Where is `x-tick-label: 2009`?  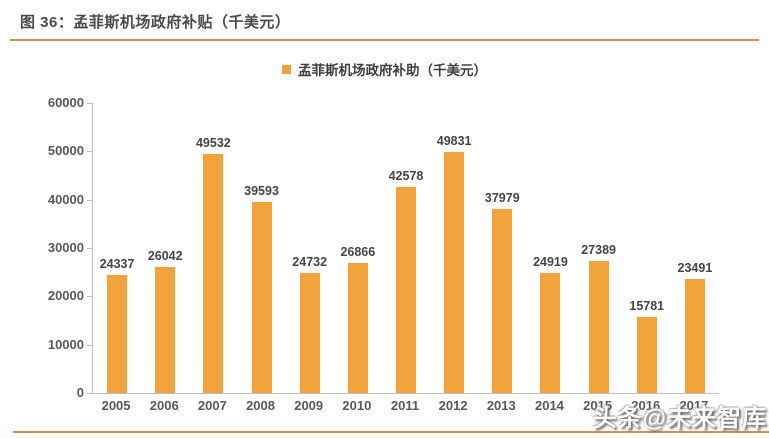
x-tick-label: 2009 is located at coordinates (309, 405).